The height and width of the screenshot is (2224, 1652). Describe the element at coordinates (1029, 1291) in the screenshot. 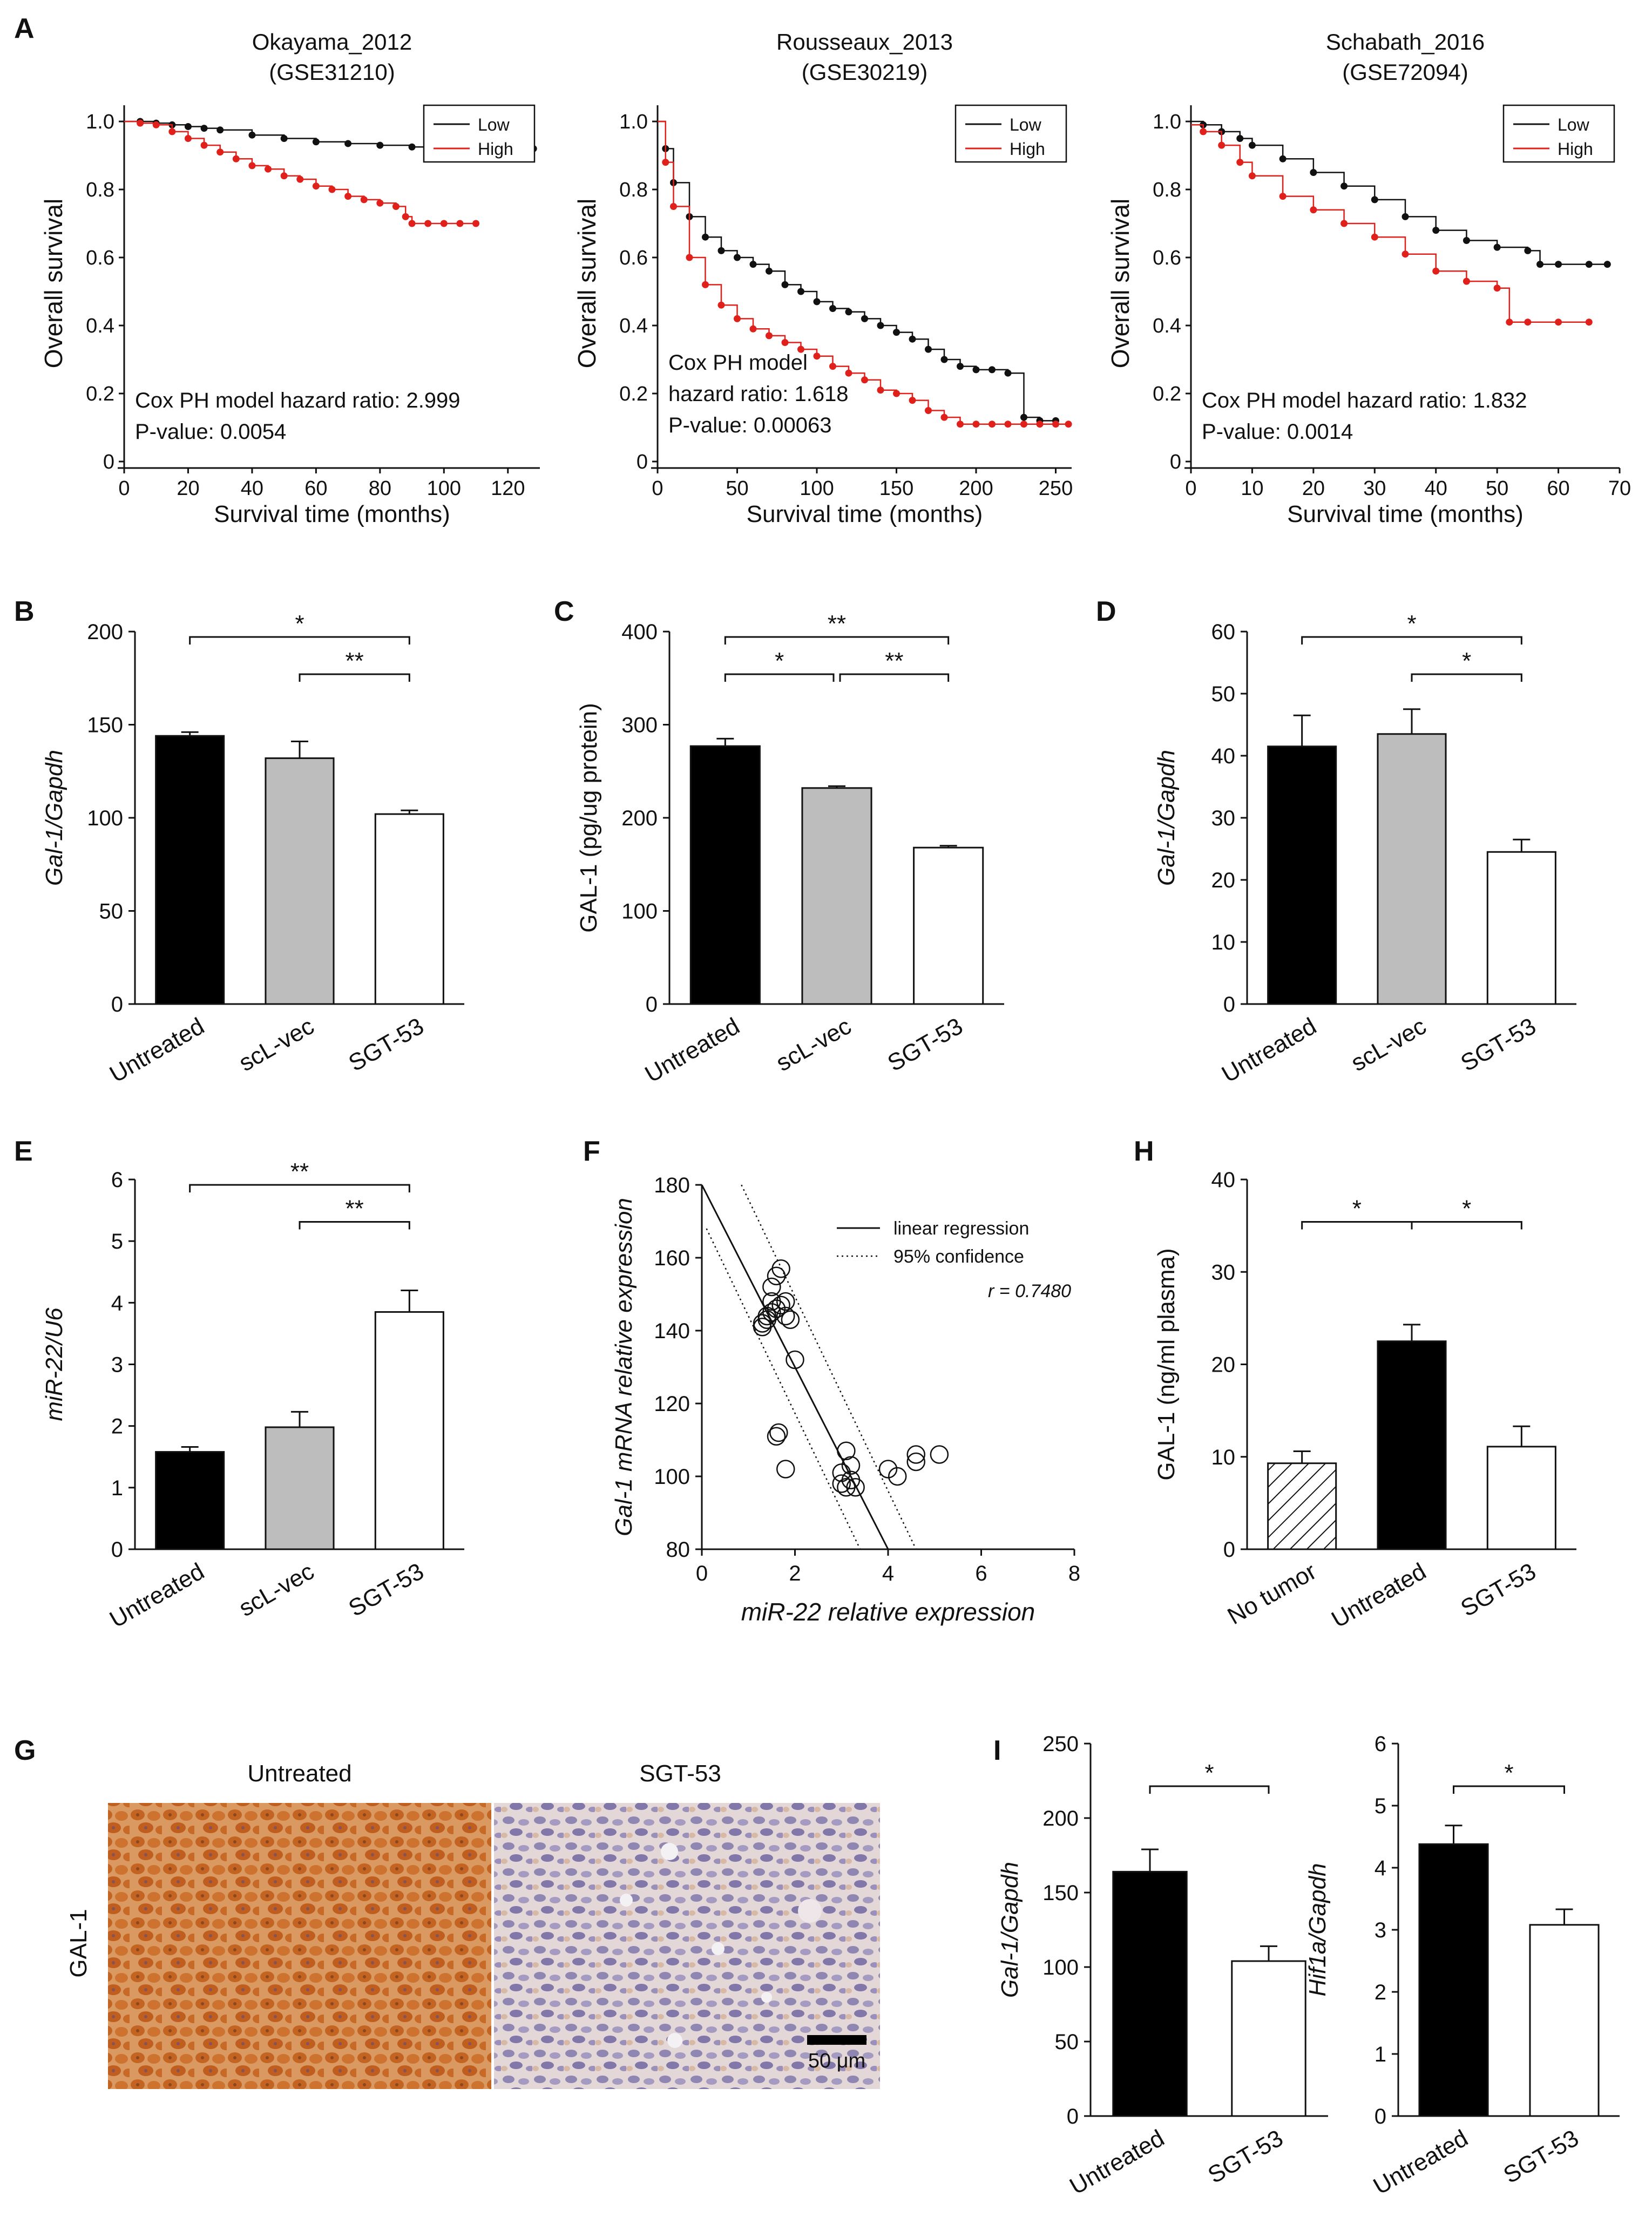

I see `correlation-annotation: r = 0.7480` at that location.